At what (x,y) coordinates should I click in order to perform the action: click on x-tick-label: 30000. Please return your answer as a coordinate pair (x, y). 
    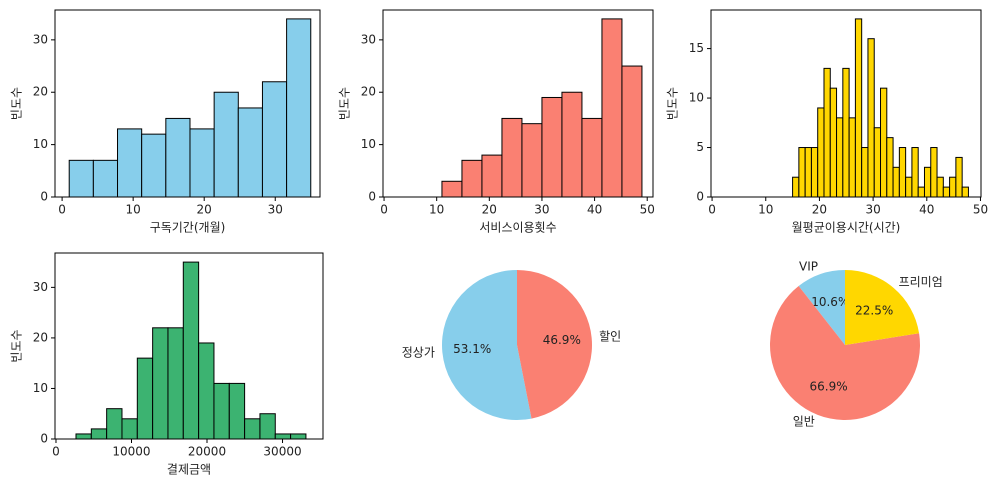
    Looking at the image, I should click on (282, 452).